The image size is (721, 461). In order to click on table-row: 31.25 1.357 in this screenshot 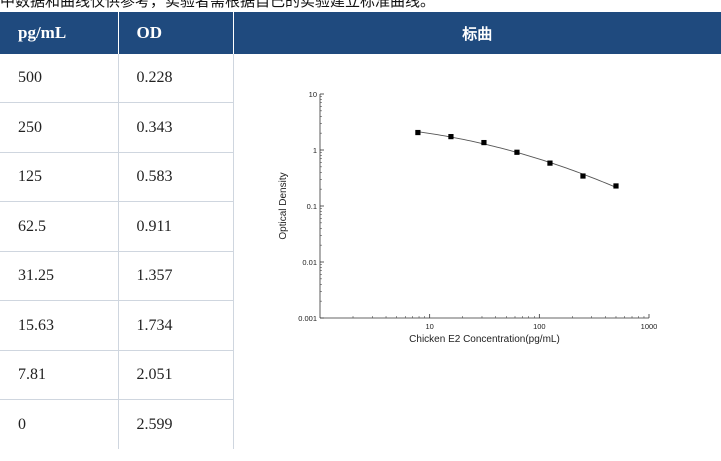, I will do `click(360, 276)`.